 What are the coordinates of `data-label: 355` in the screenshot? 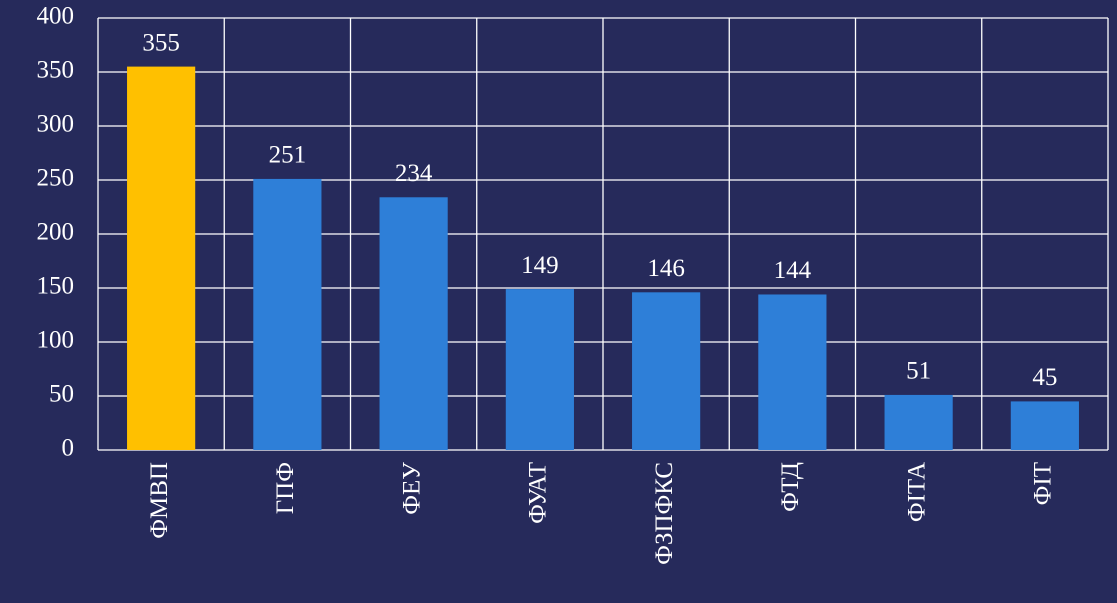 It's located at (161, 42).